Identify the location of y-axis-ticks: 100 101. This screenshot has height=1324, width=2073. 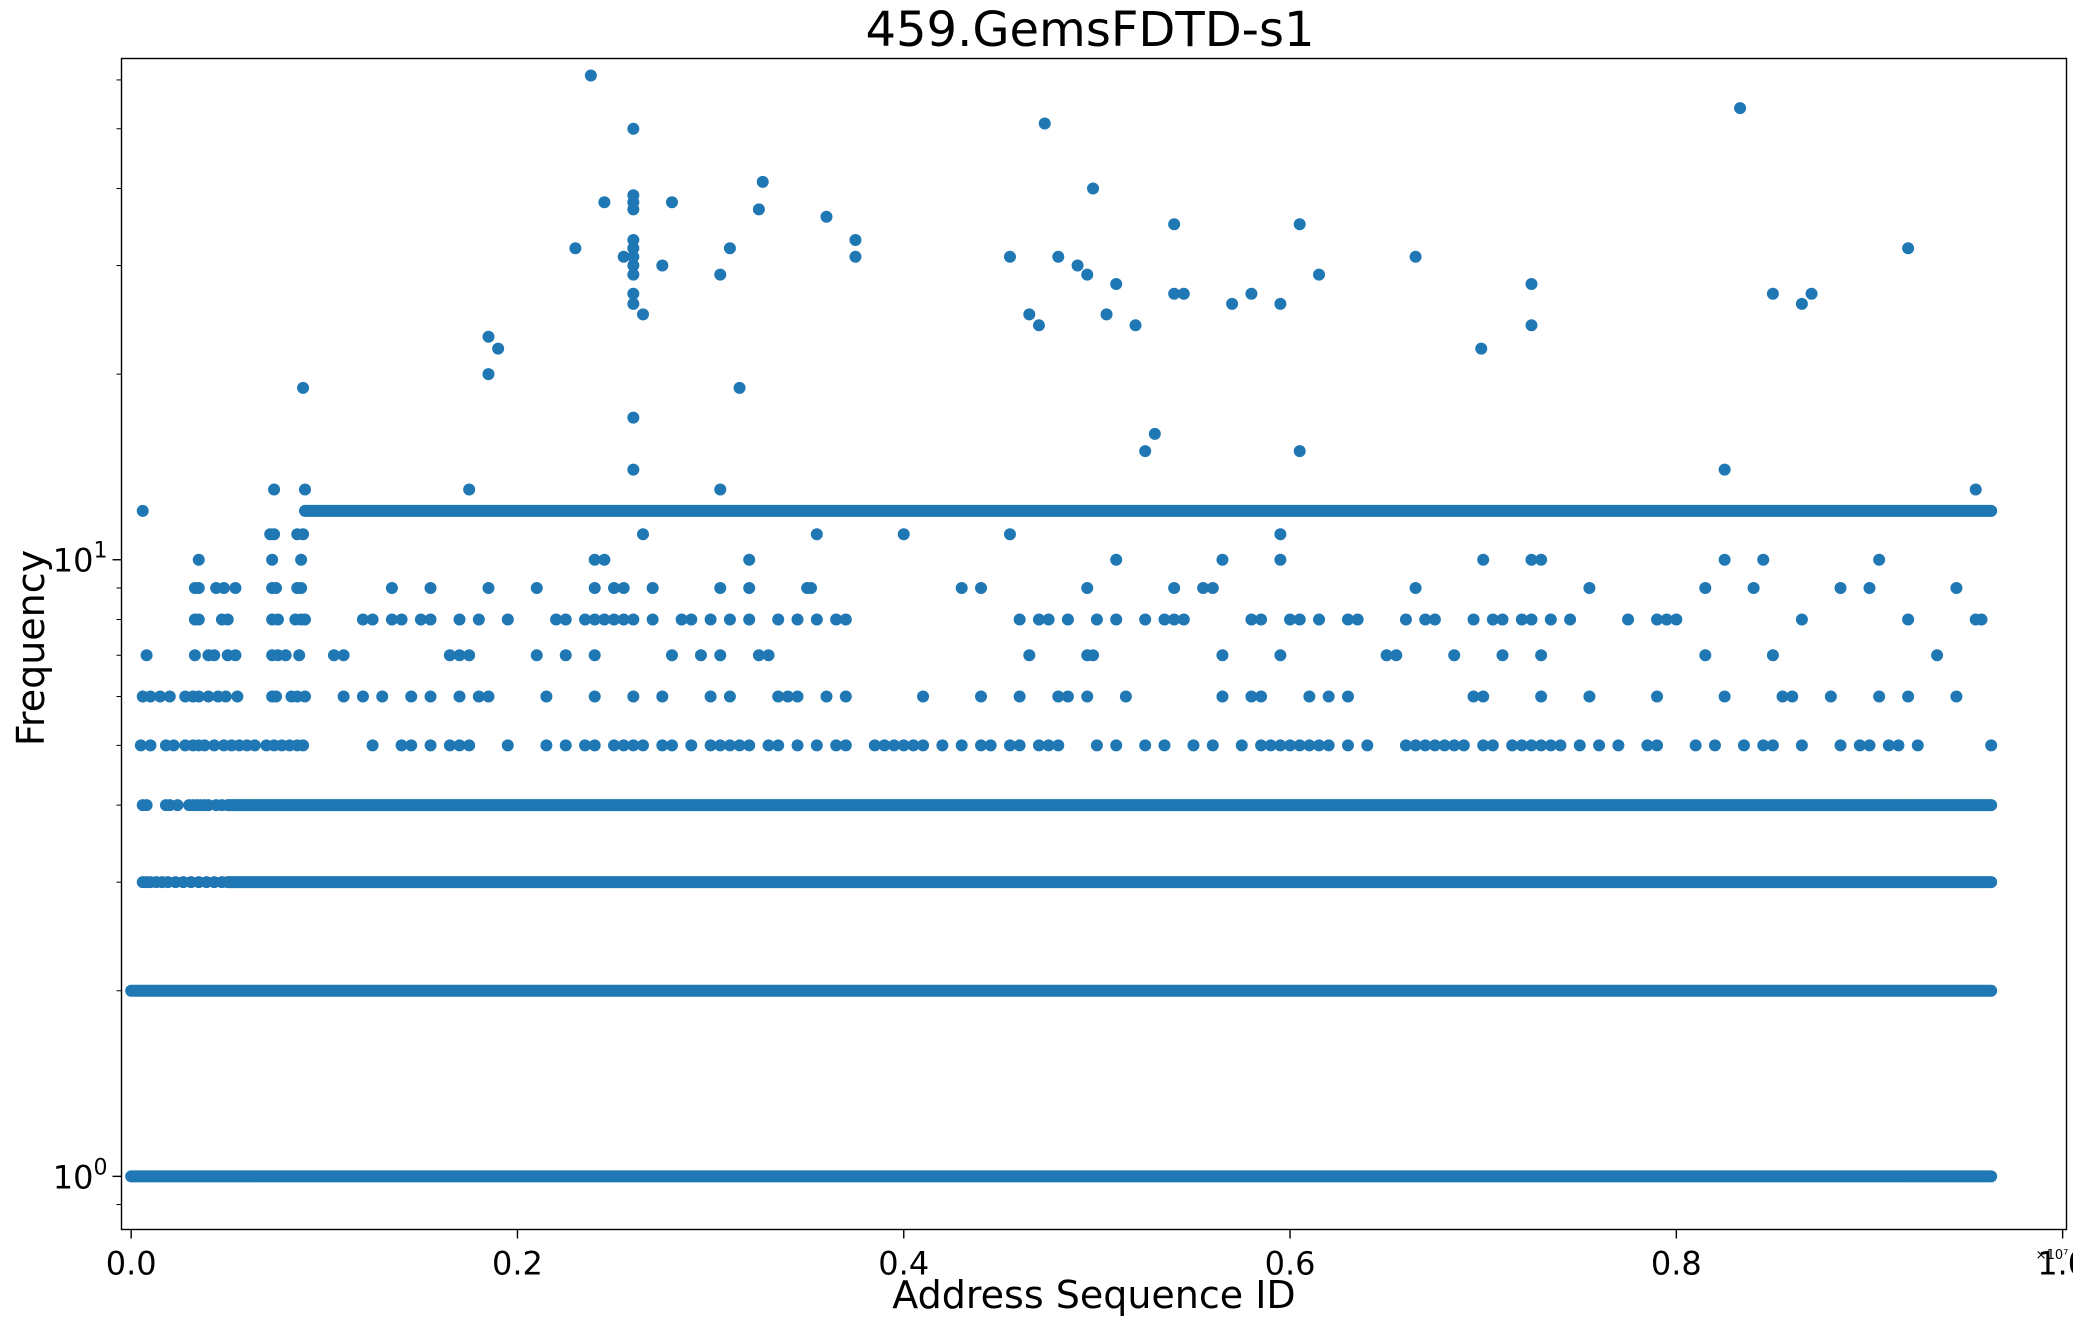
(87, 642).